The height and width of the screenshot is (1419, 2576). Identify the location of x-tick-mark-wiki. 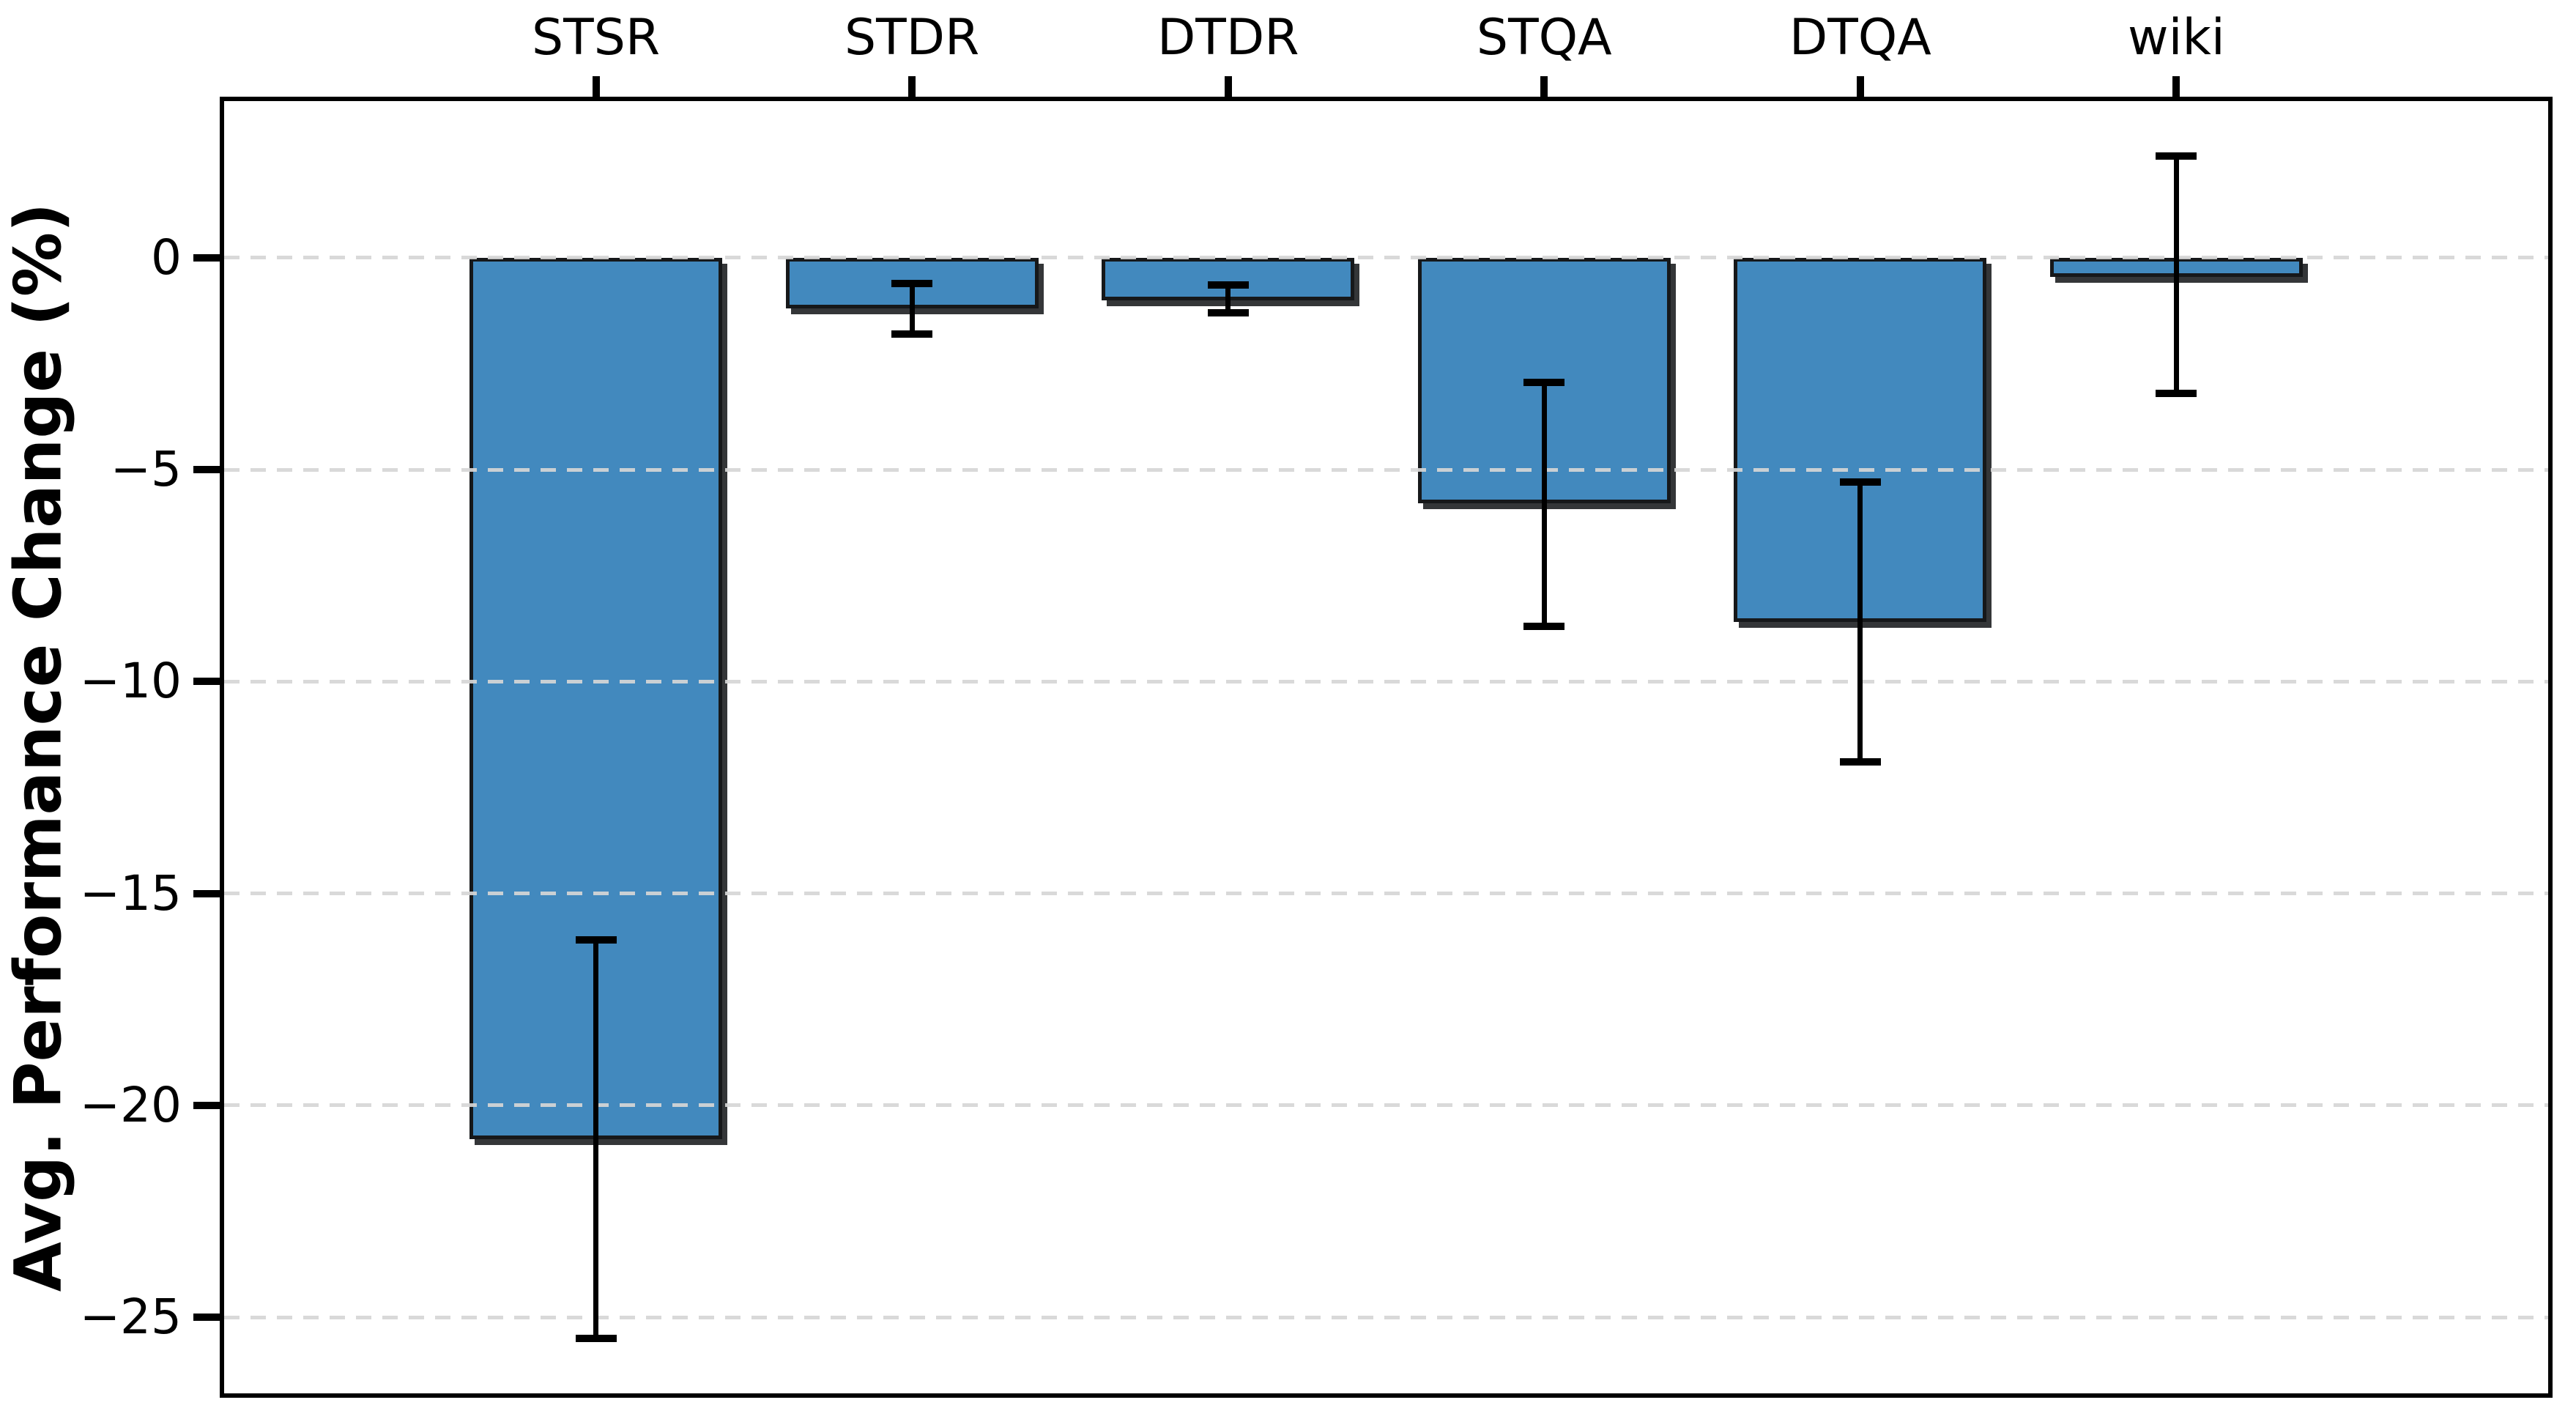
(2176, 87).